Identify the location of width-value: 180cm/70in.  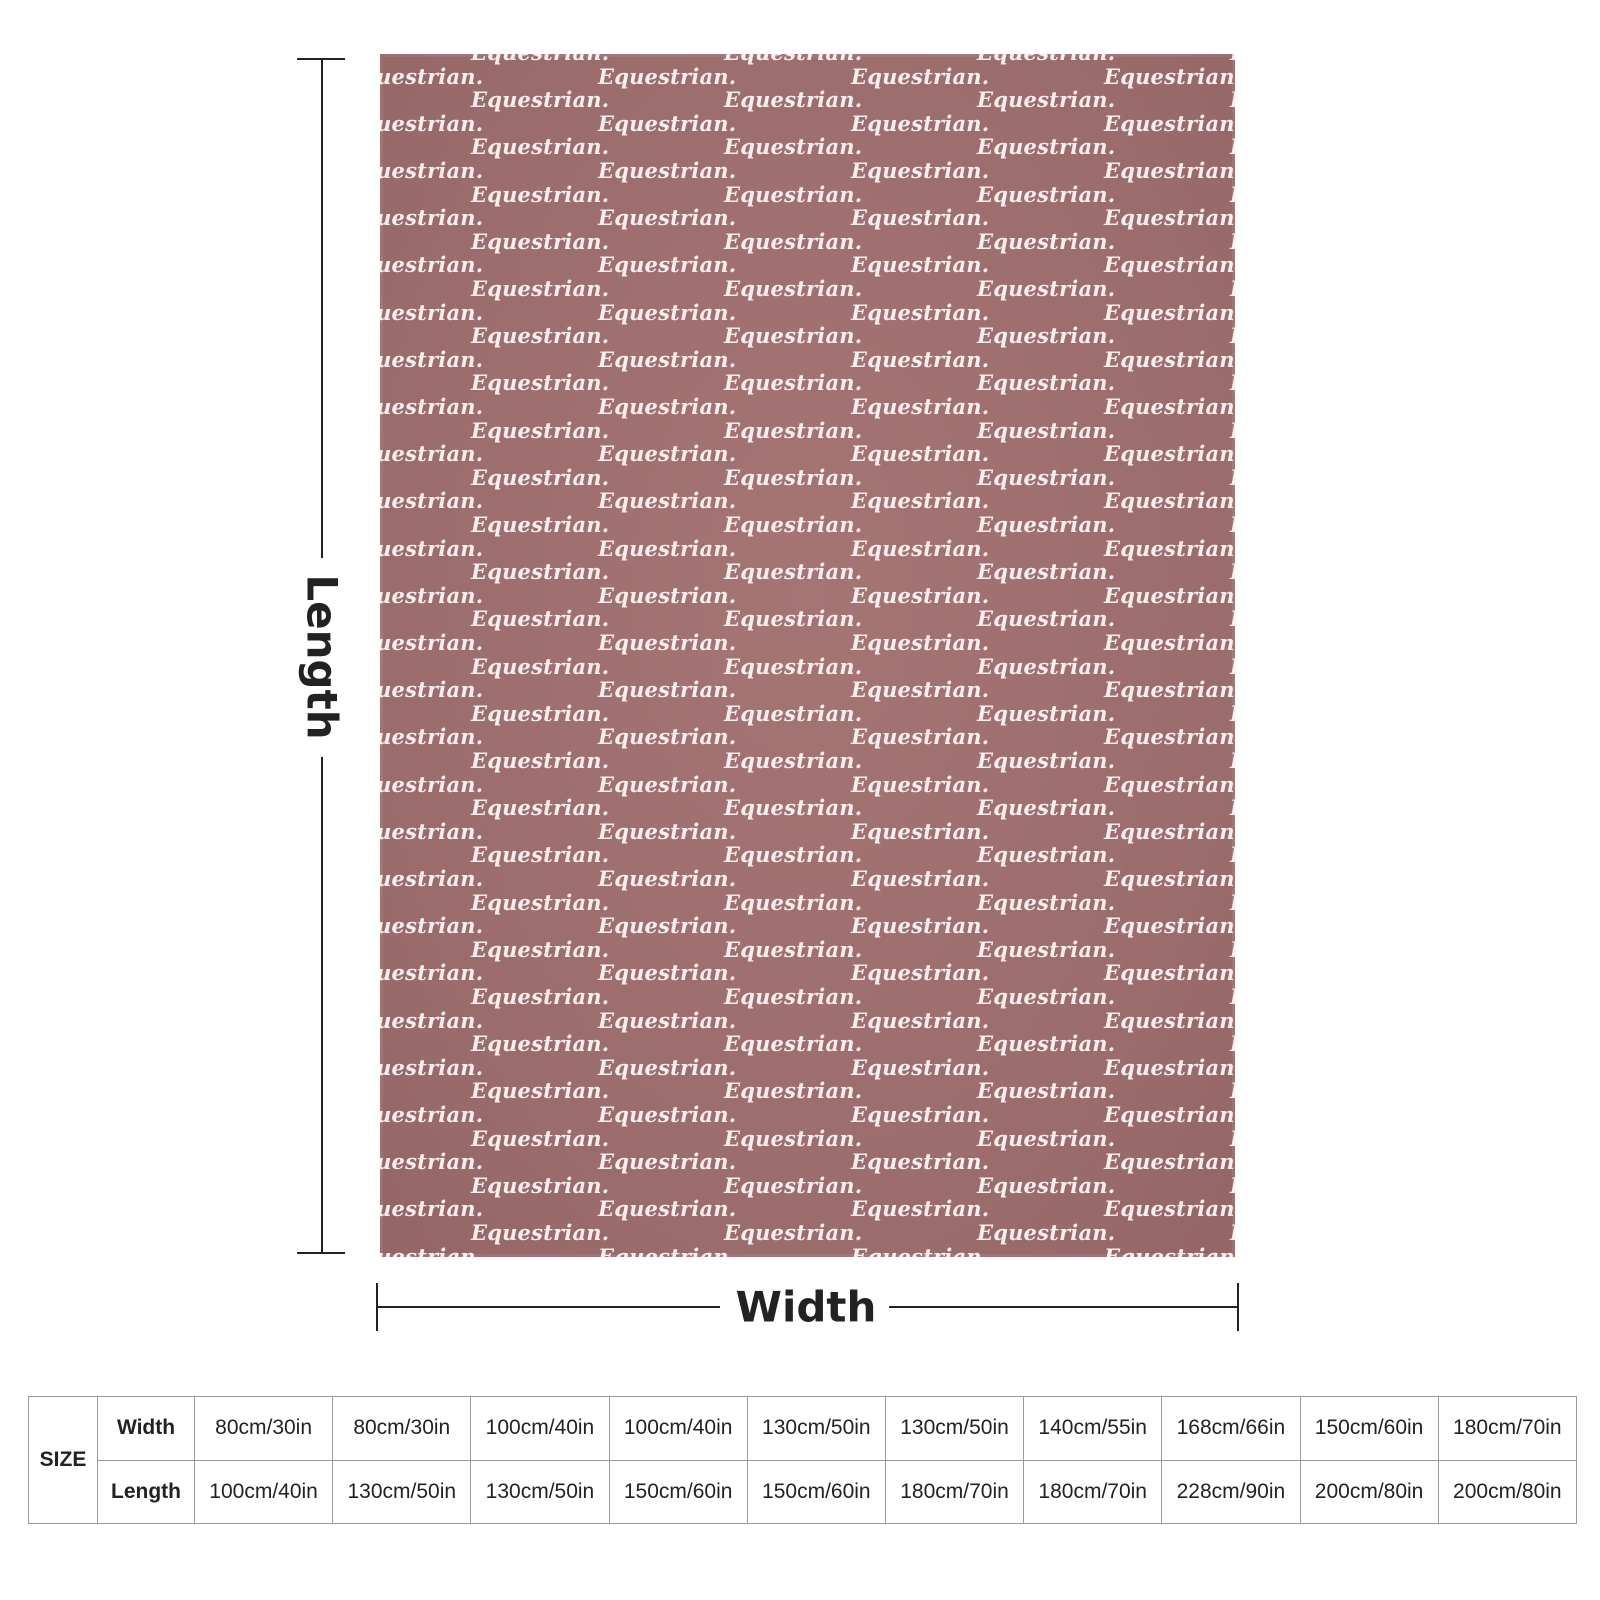
(1507, 1428).